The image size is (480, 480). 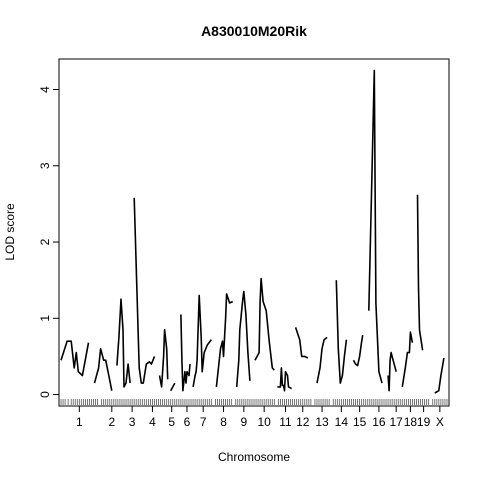 I want to click on x-tick-label-chr-2: 2, so click(x=111, y=422).